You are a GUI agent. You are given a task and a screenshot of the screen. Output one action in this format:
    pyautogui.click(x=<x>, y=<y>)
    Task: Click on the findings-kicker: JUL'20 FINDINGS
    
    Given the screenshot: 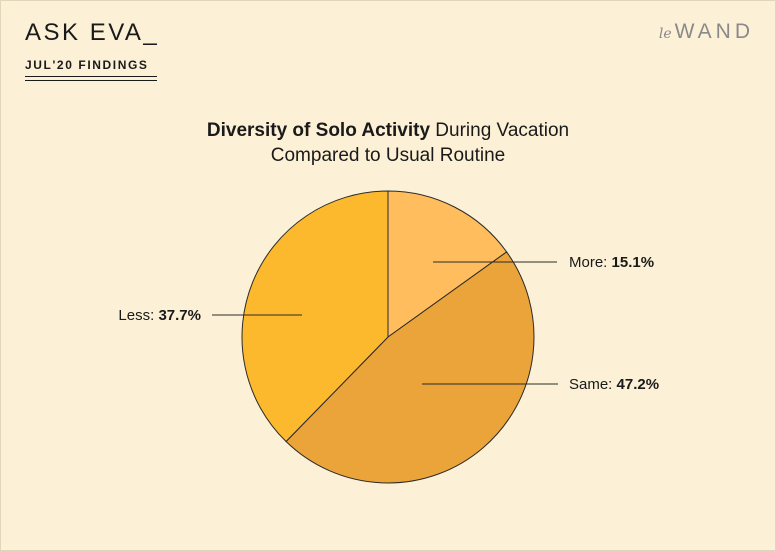 What is the action you would take?
    pyautogui.click(x=87, y=65)
    